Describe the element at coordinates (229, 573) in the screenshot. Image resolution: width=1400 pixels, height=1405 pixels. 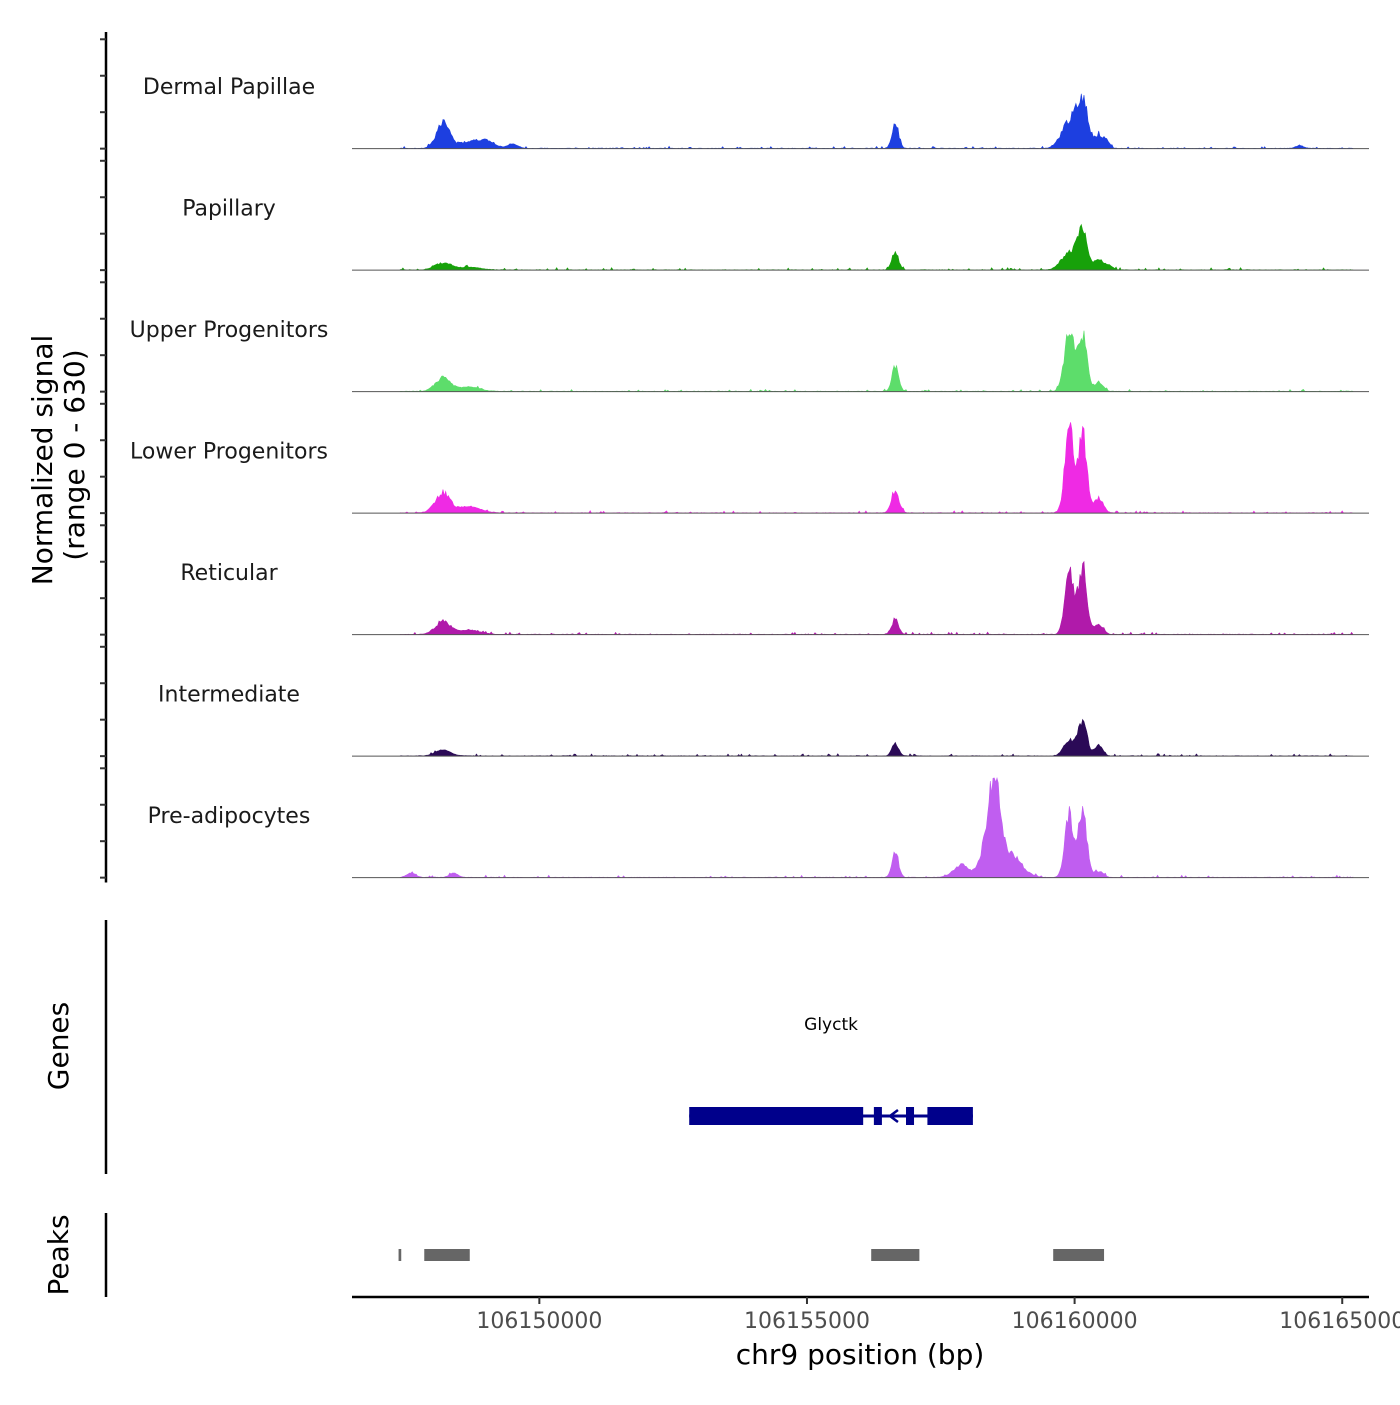
I see `track-label: Reticular` at that location.